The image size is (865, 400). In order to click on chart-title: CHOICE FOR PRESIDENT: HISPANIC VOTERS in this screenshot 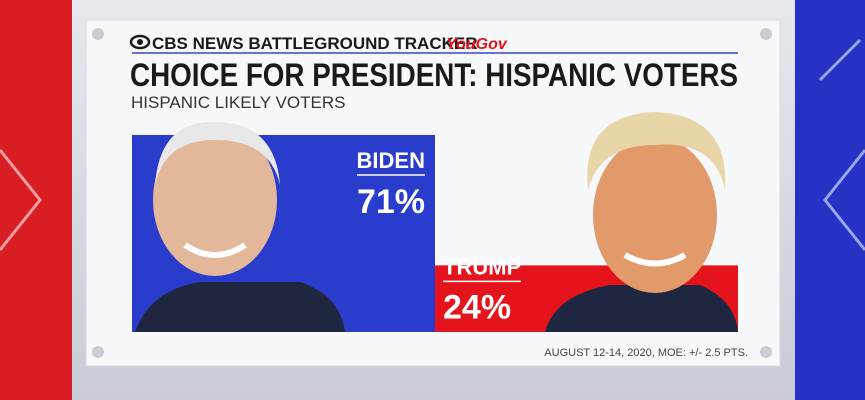, I will do `click(434, 75)`.